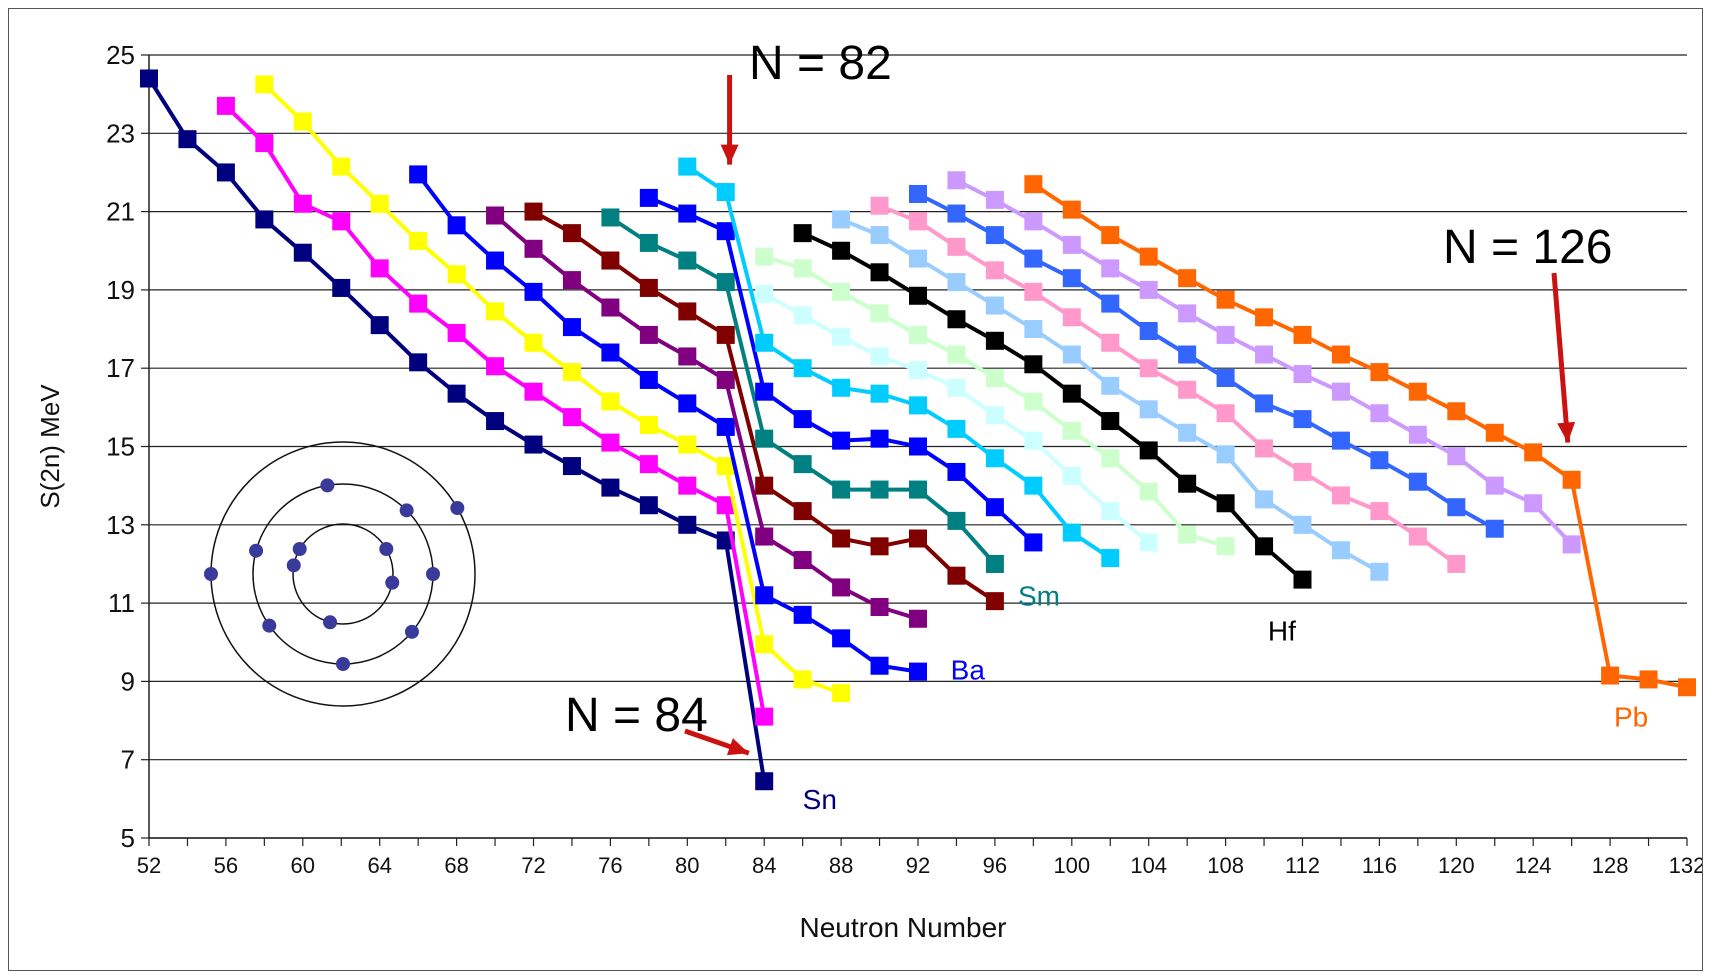 This screenshot has width=1713, height=979. What do you see at coordinates (120, 525) in the screenshot?
I see `y-tick-label: 13` at bounding box center [120, 525].